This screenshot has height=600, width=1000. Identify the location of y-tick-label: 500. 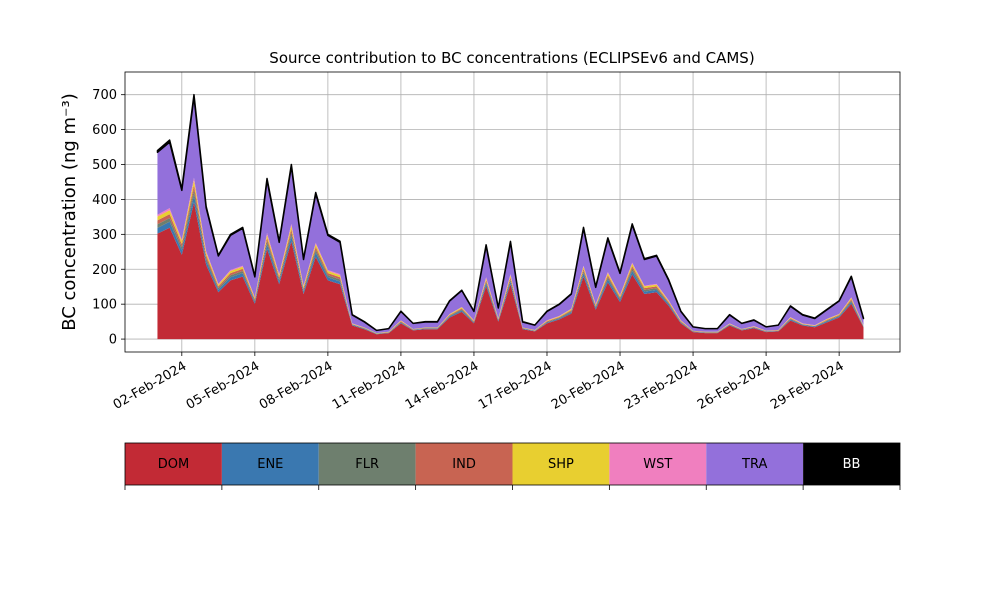
(104, 165).